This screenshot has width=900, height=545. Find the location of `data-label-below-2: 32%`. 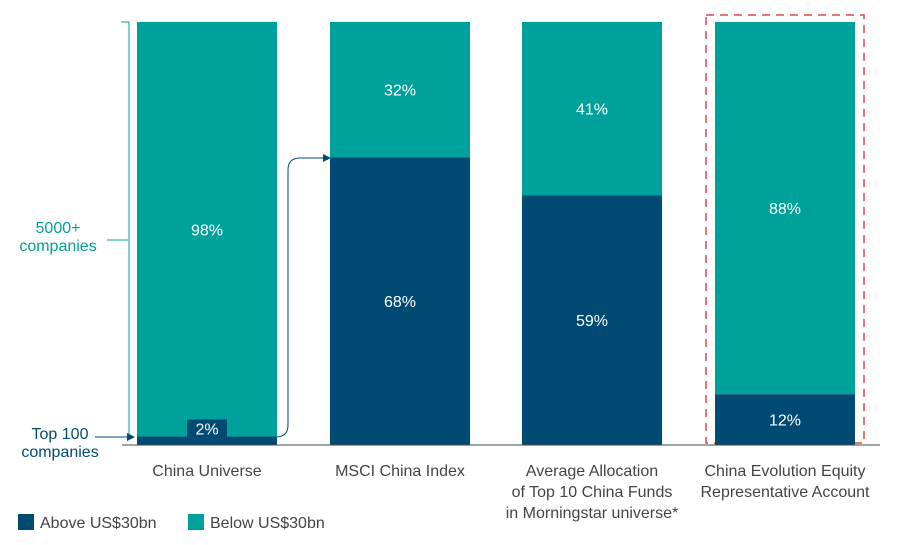

data-label-below-2: 32% is located at coordinates (400, 91).